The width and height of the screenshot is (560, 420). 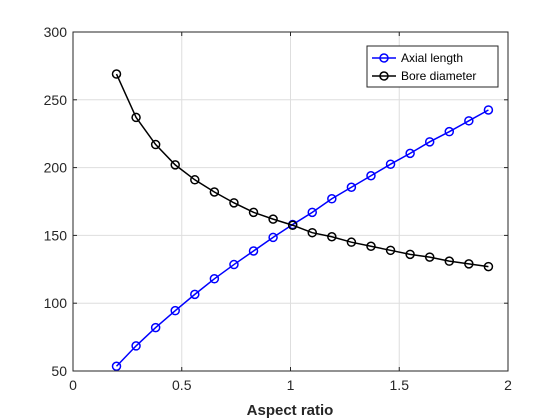 I want to click on legend-box, so click(x=432, y=66).